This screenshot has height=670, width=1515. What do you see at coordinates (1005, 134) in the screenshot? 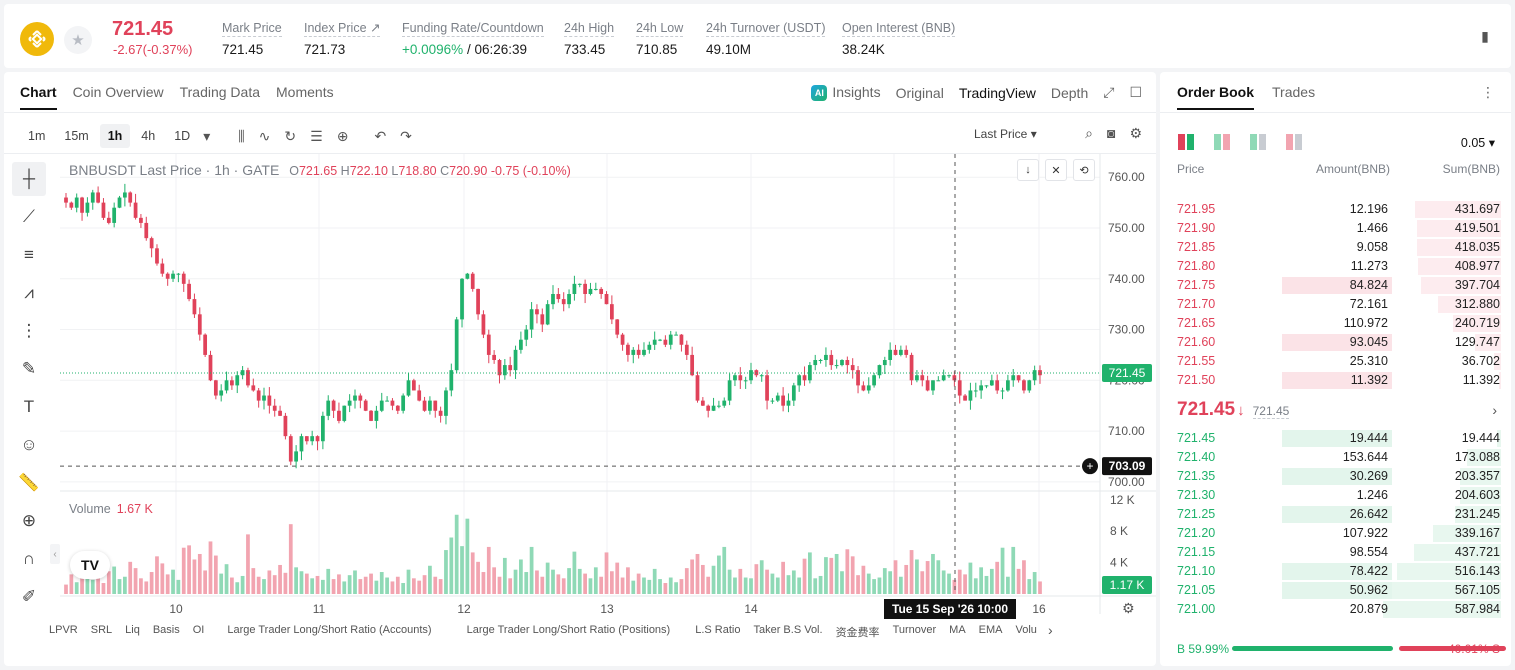
I see `price-type-select: Last Price ▾` at bounding box center [1005, 134].